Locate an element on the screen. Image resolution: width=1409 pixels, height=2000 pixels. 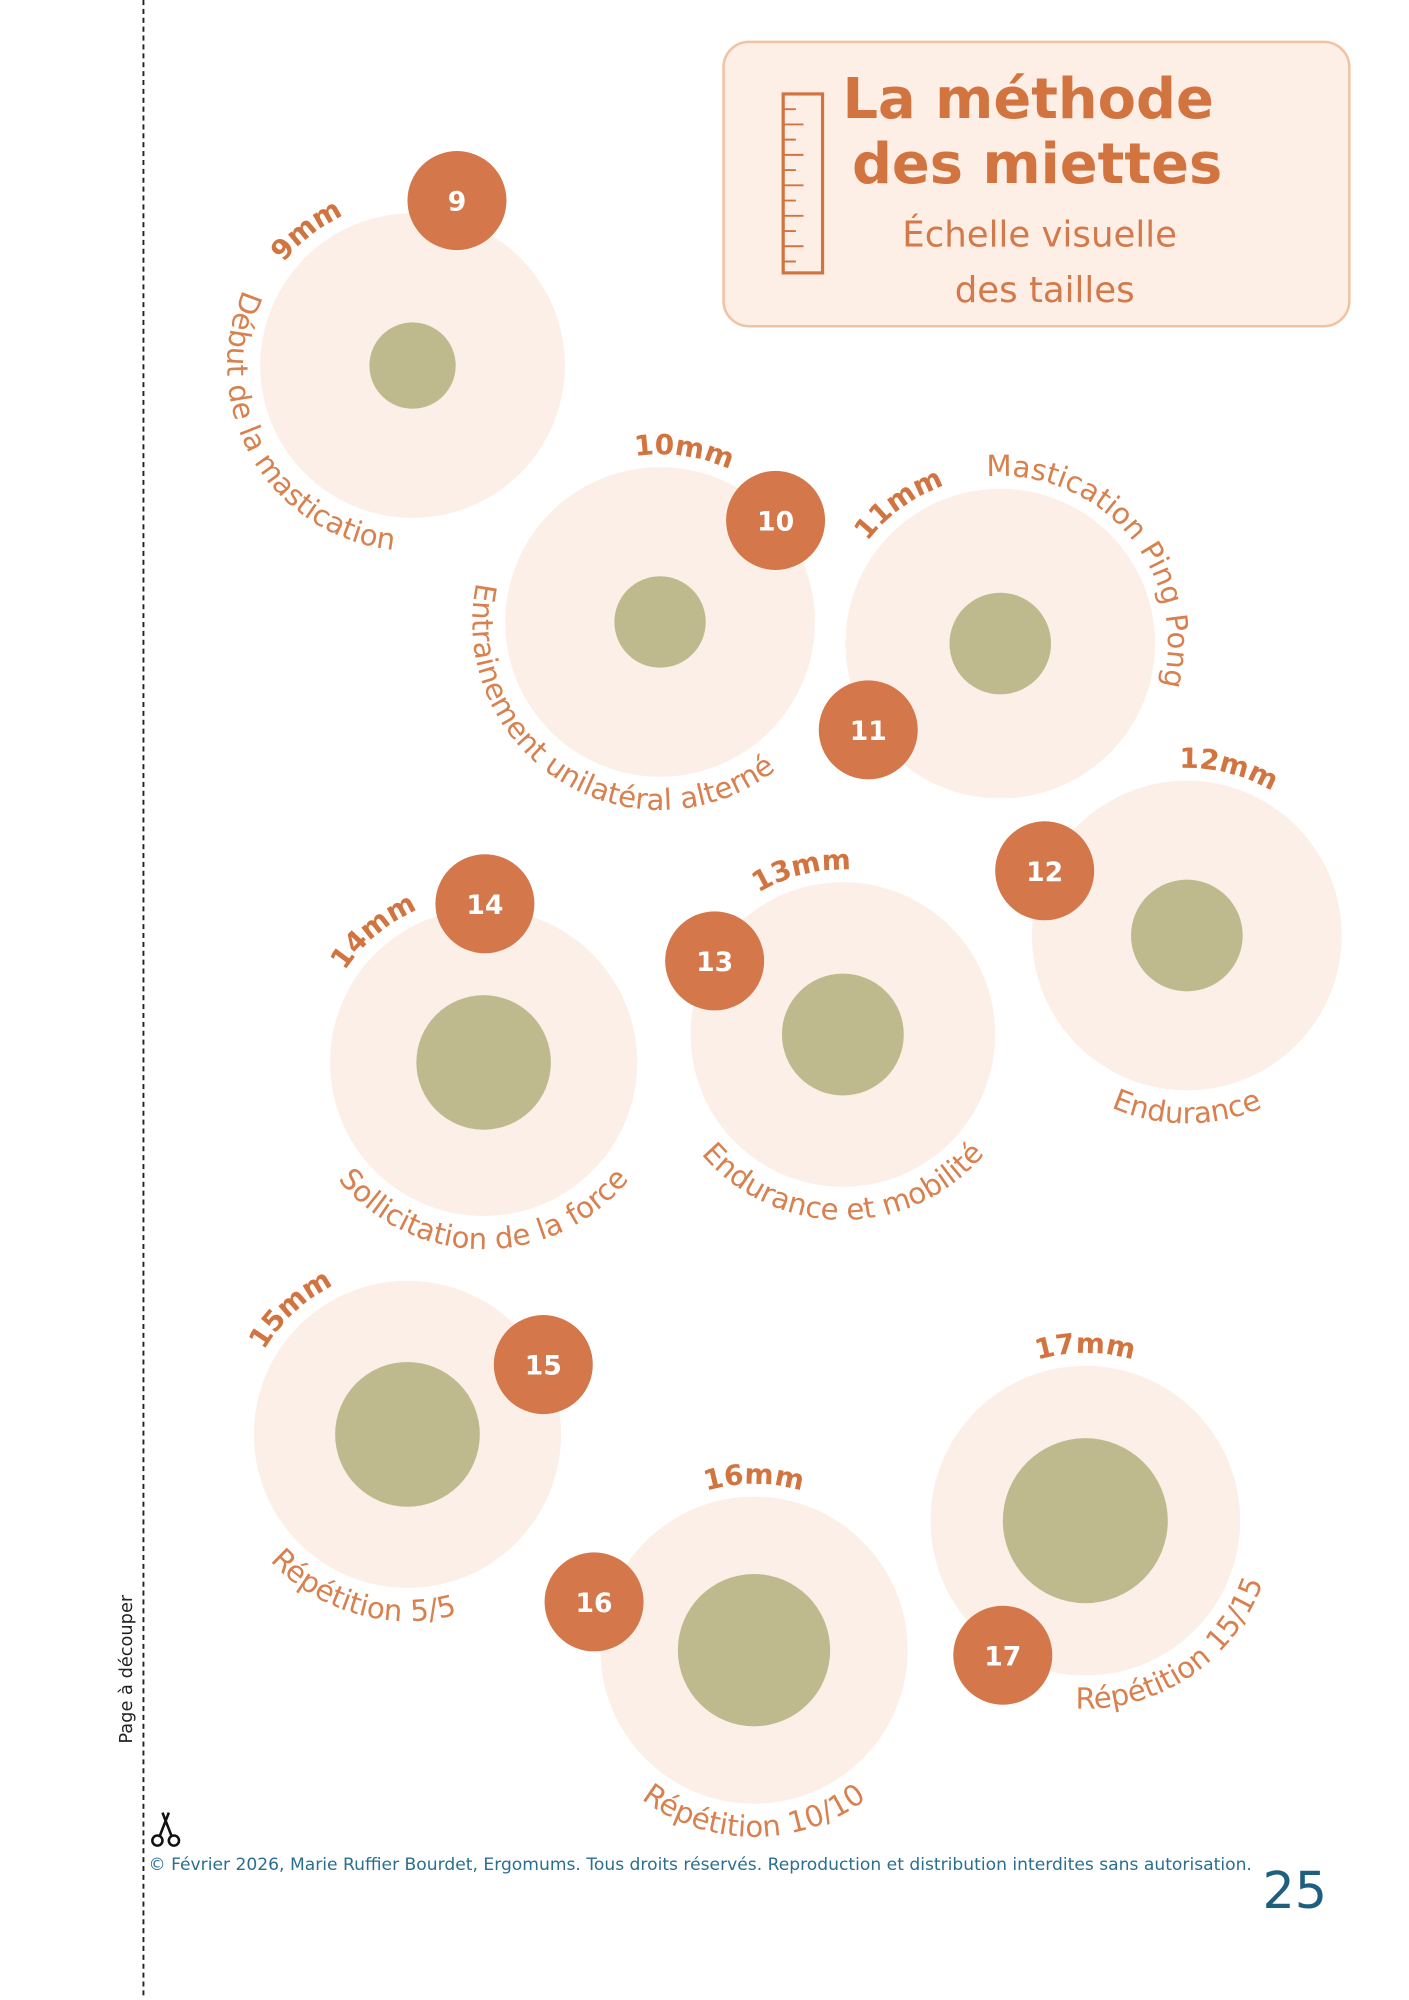
size-label-path: 16mm is located at coordinates (753, 1478).